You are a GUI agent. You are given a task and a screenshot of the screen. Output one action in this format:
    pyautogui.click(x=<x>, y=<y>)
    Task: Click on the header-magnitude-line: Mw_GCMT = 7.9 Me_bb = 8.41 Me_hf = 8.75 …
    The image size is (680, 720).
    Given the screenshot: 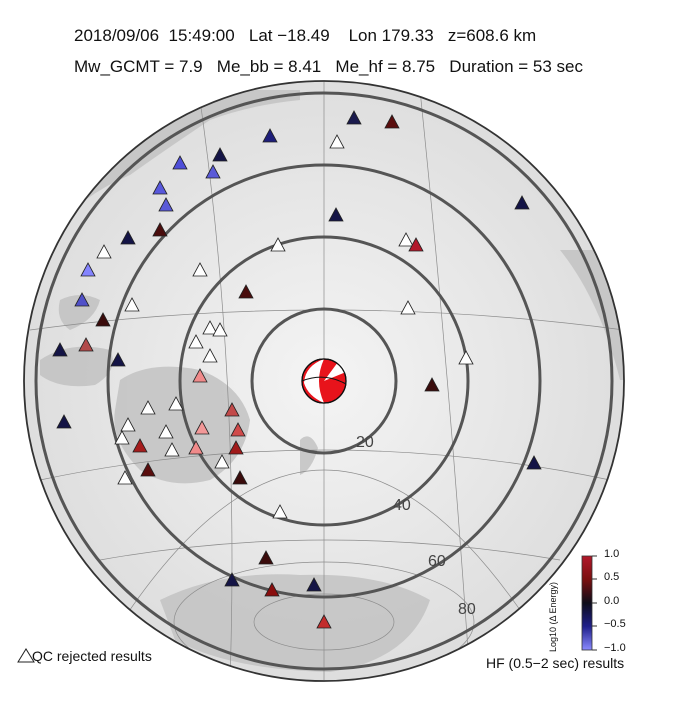 What is the action you would take?
    pyautogui.click(x=329, y=66)
    